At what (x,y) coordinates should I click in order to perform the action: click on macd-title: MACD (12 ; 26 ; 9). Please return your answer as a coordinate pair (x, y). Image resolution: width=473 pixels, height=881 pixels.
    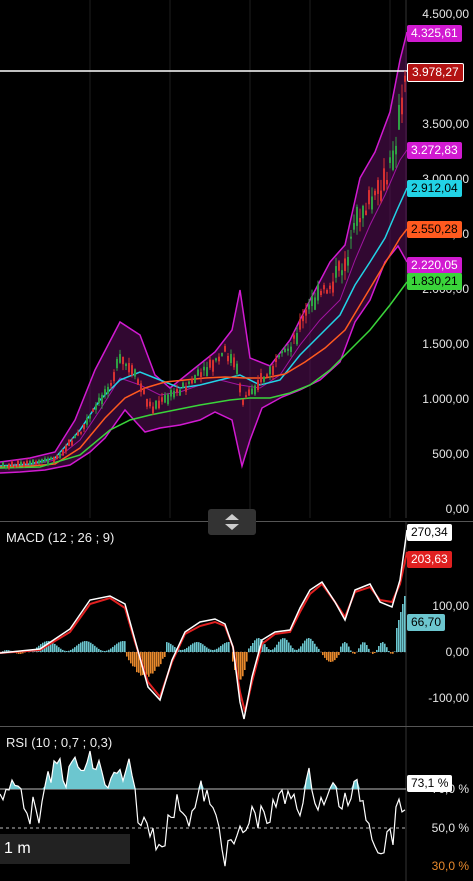
    Looking at the image, I should click on (60, 537).